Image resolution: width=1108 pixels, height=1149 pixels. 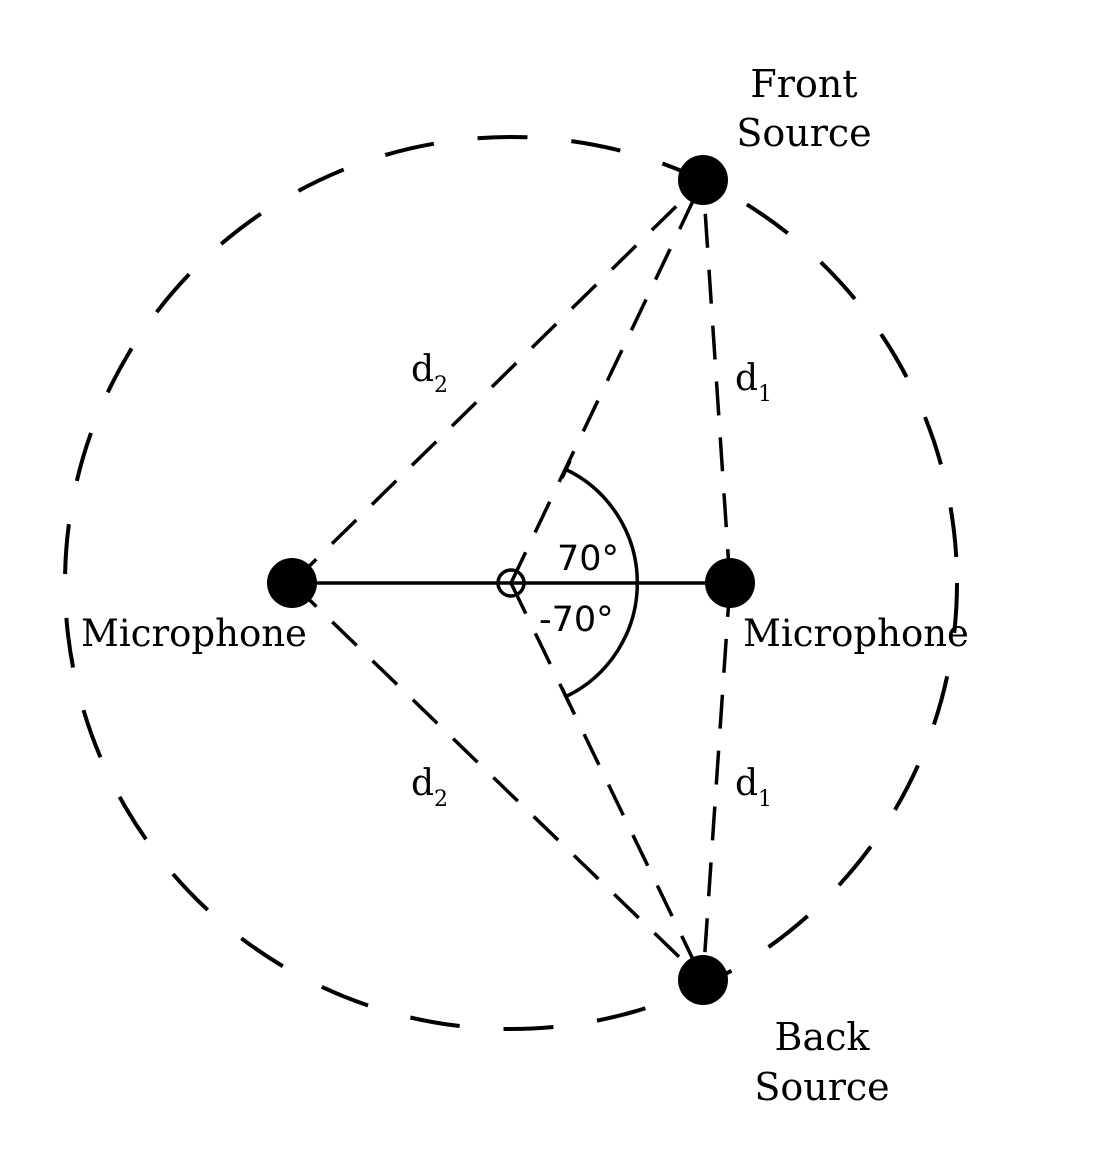 I want to click on d2-top-sub: 2, so click(x=441, y=385).